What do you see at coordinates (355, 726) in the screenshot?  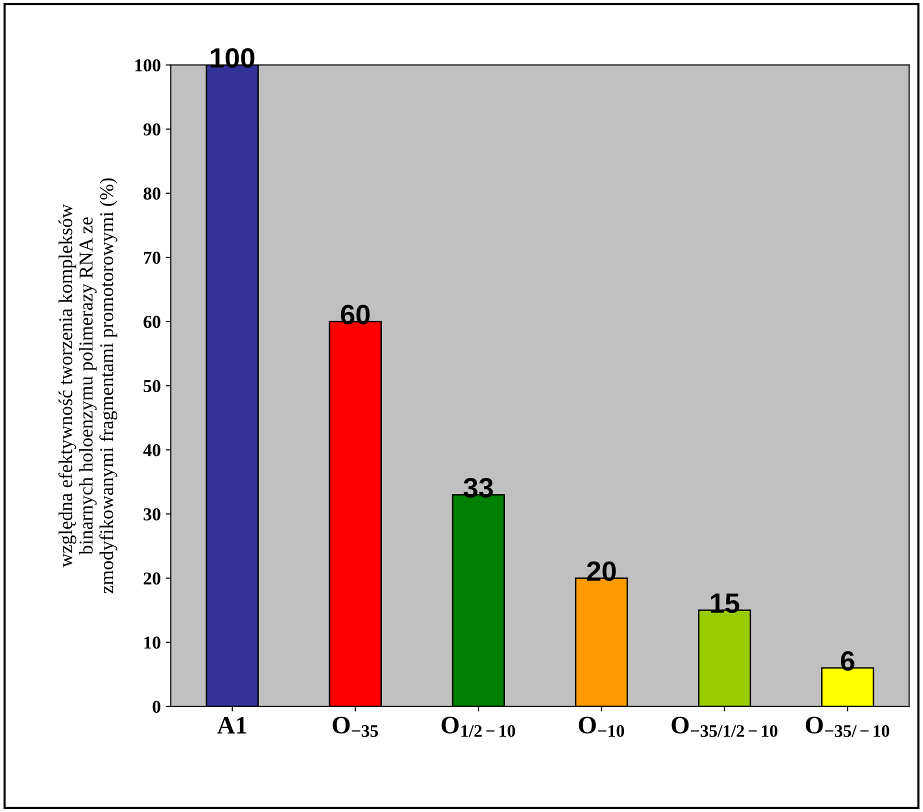 I see `x-tick-label: O$_{−35}$` at bounding box center [355, 726].